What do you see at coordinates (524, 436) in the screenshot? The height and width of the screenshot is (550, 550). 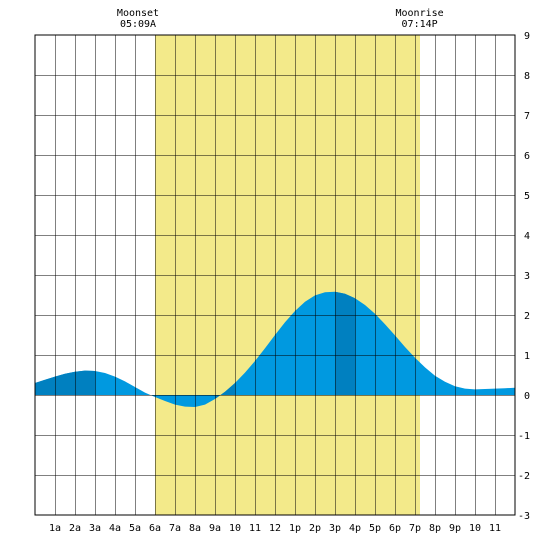 I see `y-tick-label: -1` at bounding box center [524, 436].